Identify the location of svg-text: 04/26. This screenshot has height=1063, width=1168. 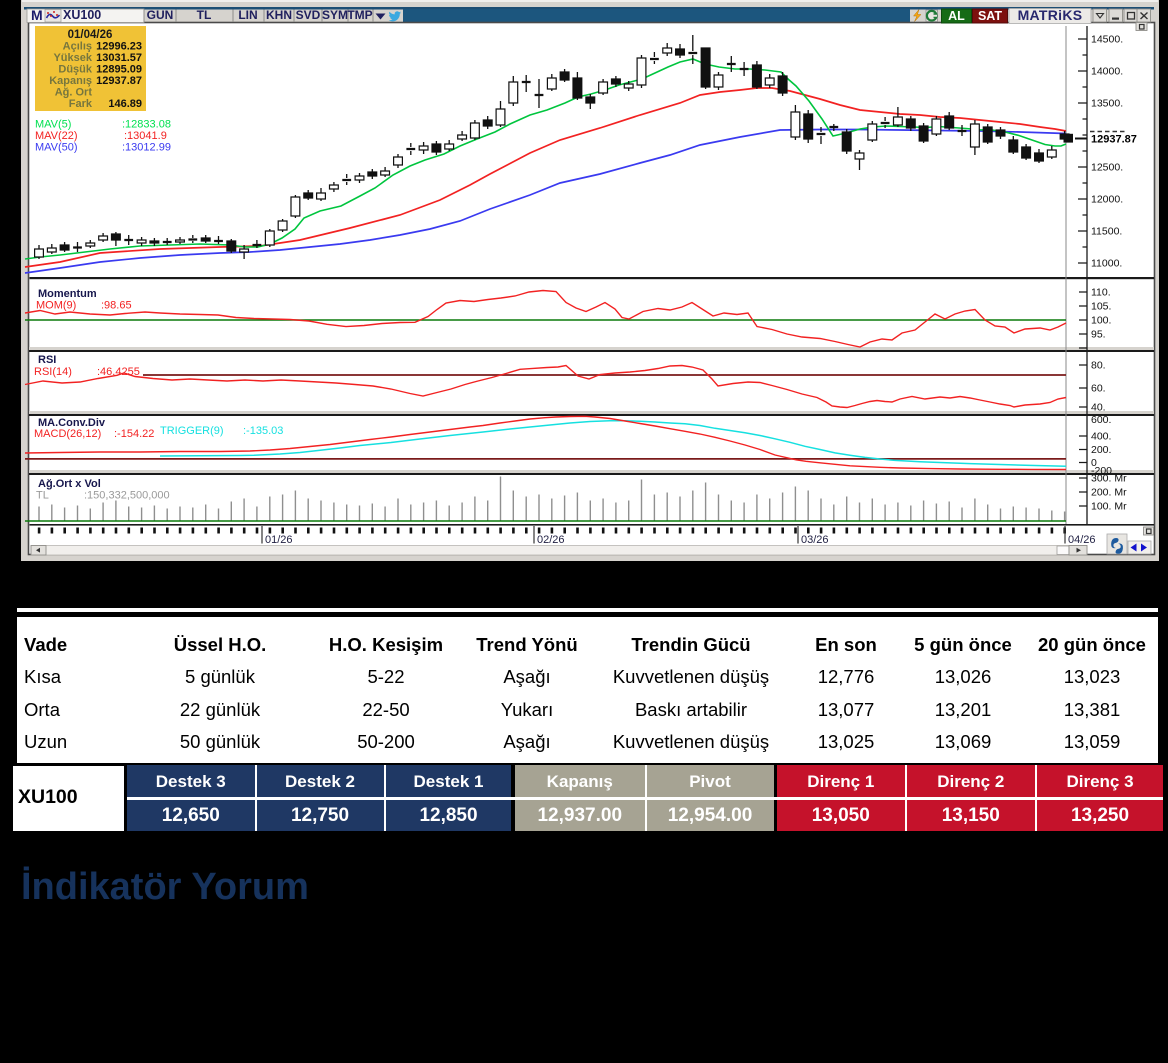
(1082, 540).